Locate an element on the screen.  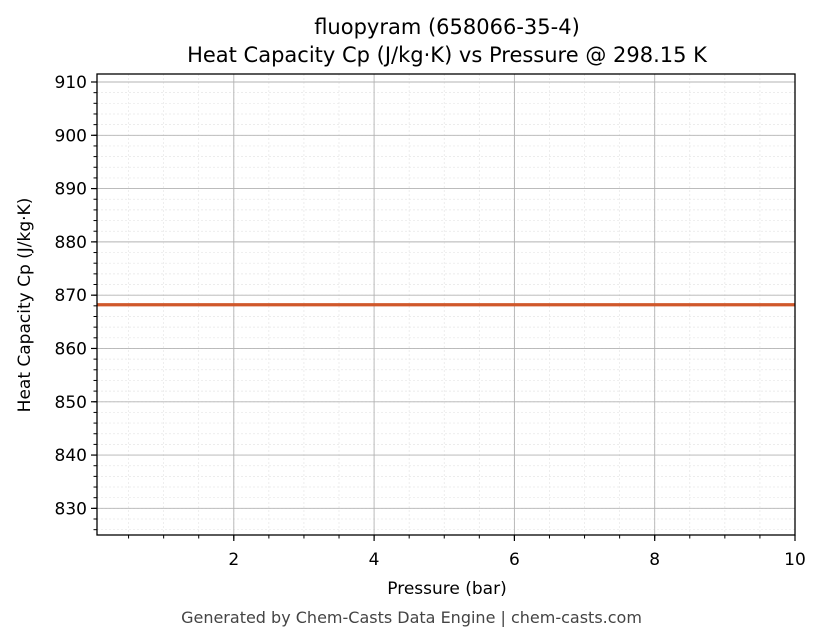
y-tick-label: 830 is located at coordinates (71, 509).